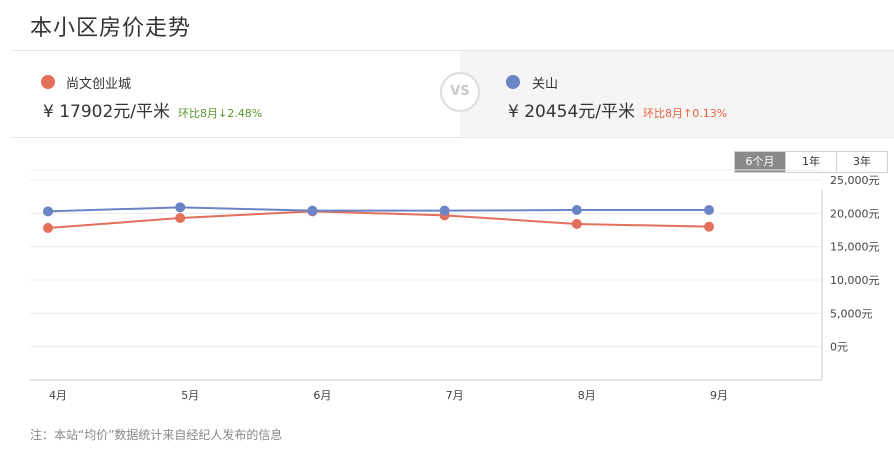 The image size is (894, 454). Describe the element at coordinates (855, 213) in the screenshot. I see `y-tick-label: 20,000元` at that location.